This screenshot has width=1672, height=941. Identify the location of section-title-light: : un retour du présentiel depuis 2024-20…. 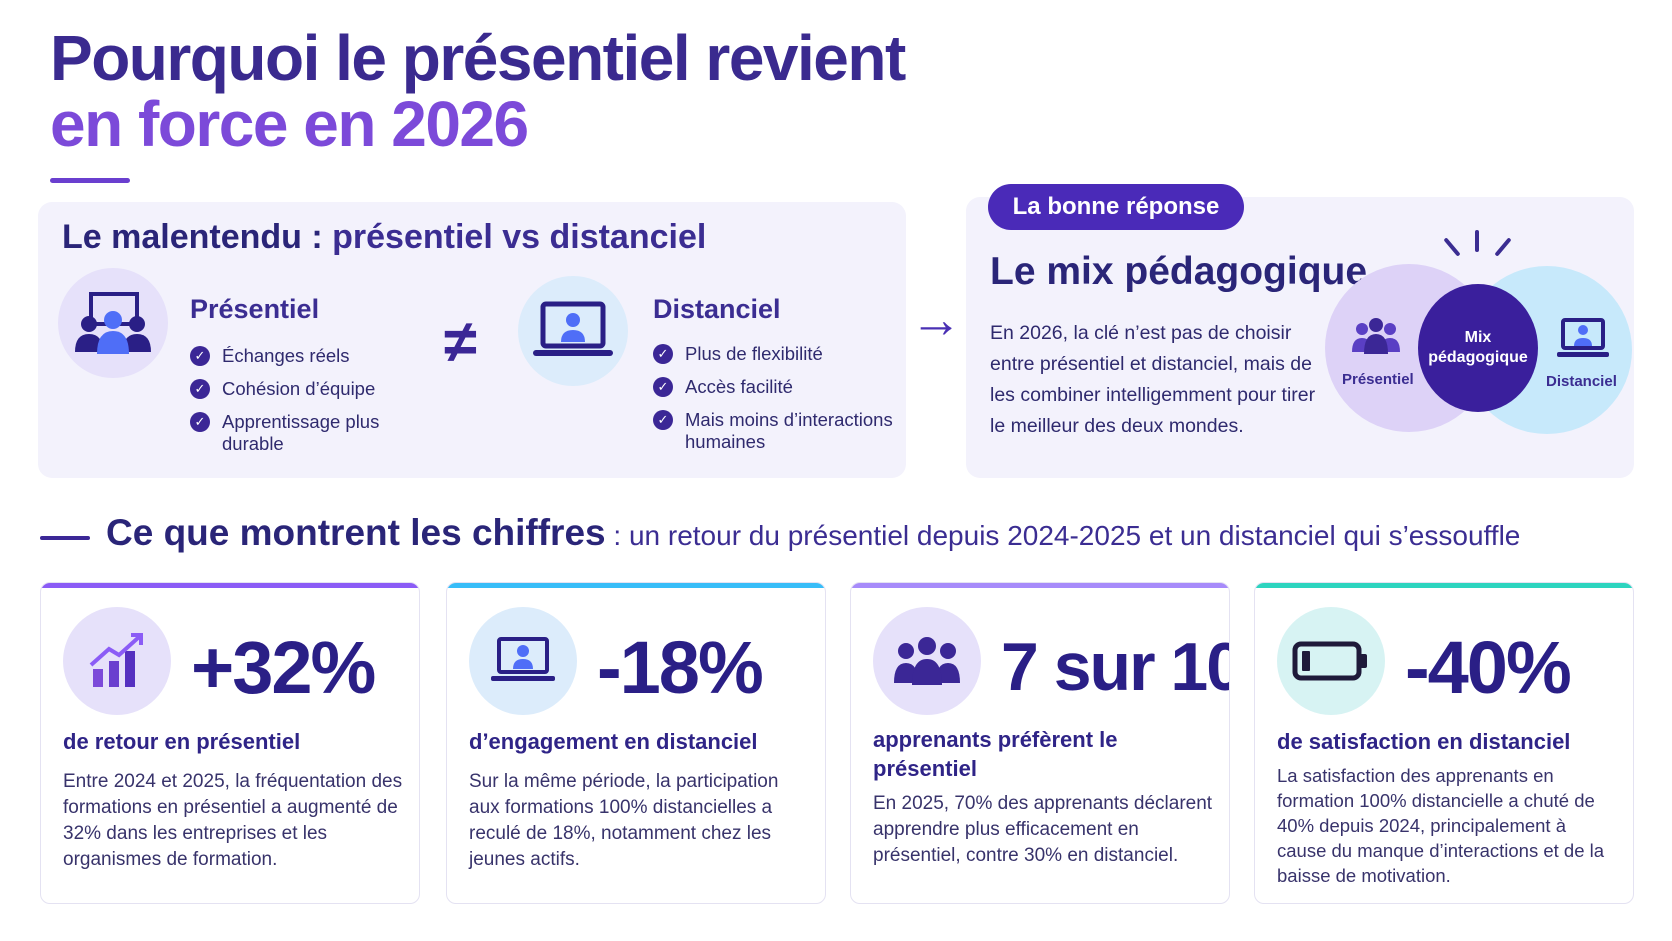
(1063, 535).